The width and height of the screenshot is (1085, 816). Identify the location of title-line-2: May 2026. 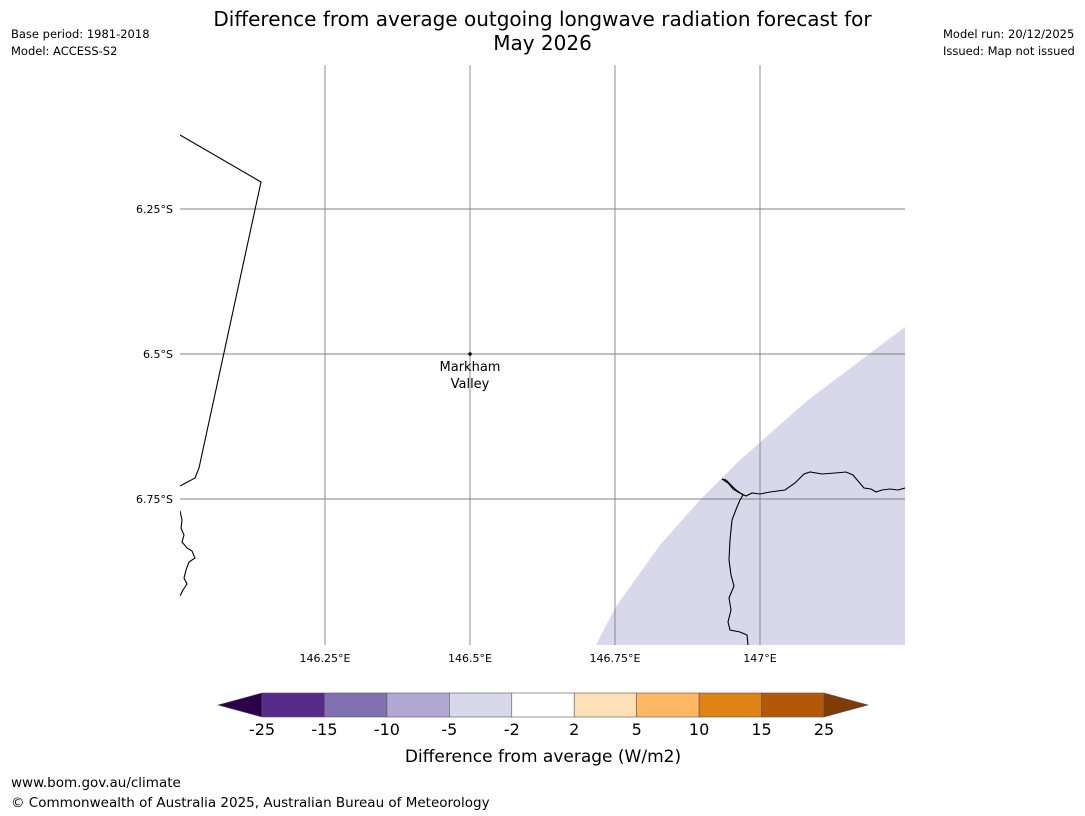
(542, 43).